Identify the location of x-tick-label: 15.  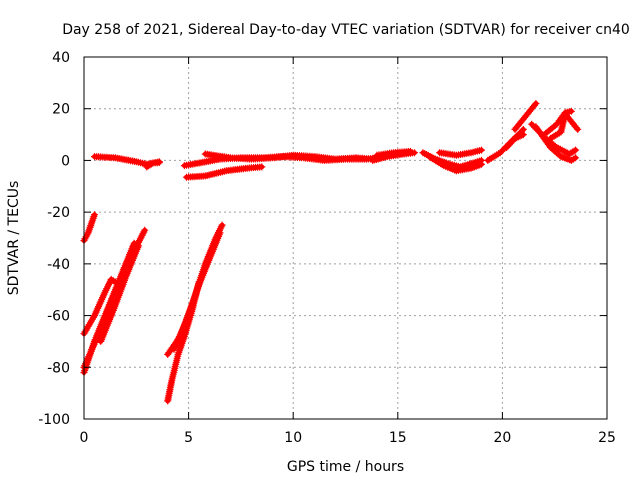
(398, 438).